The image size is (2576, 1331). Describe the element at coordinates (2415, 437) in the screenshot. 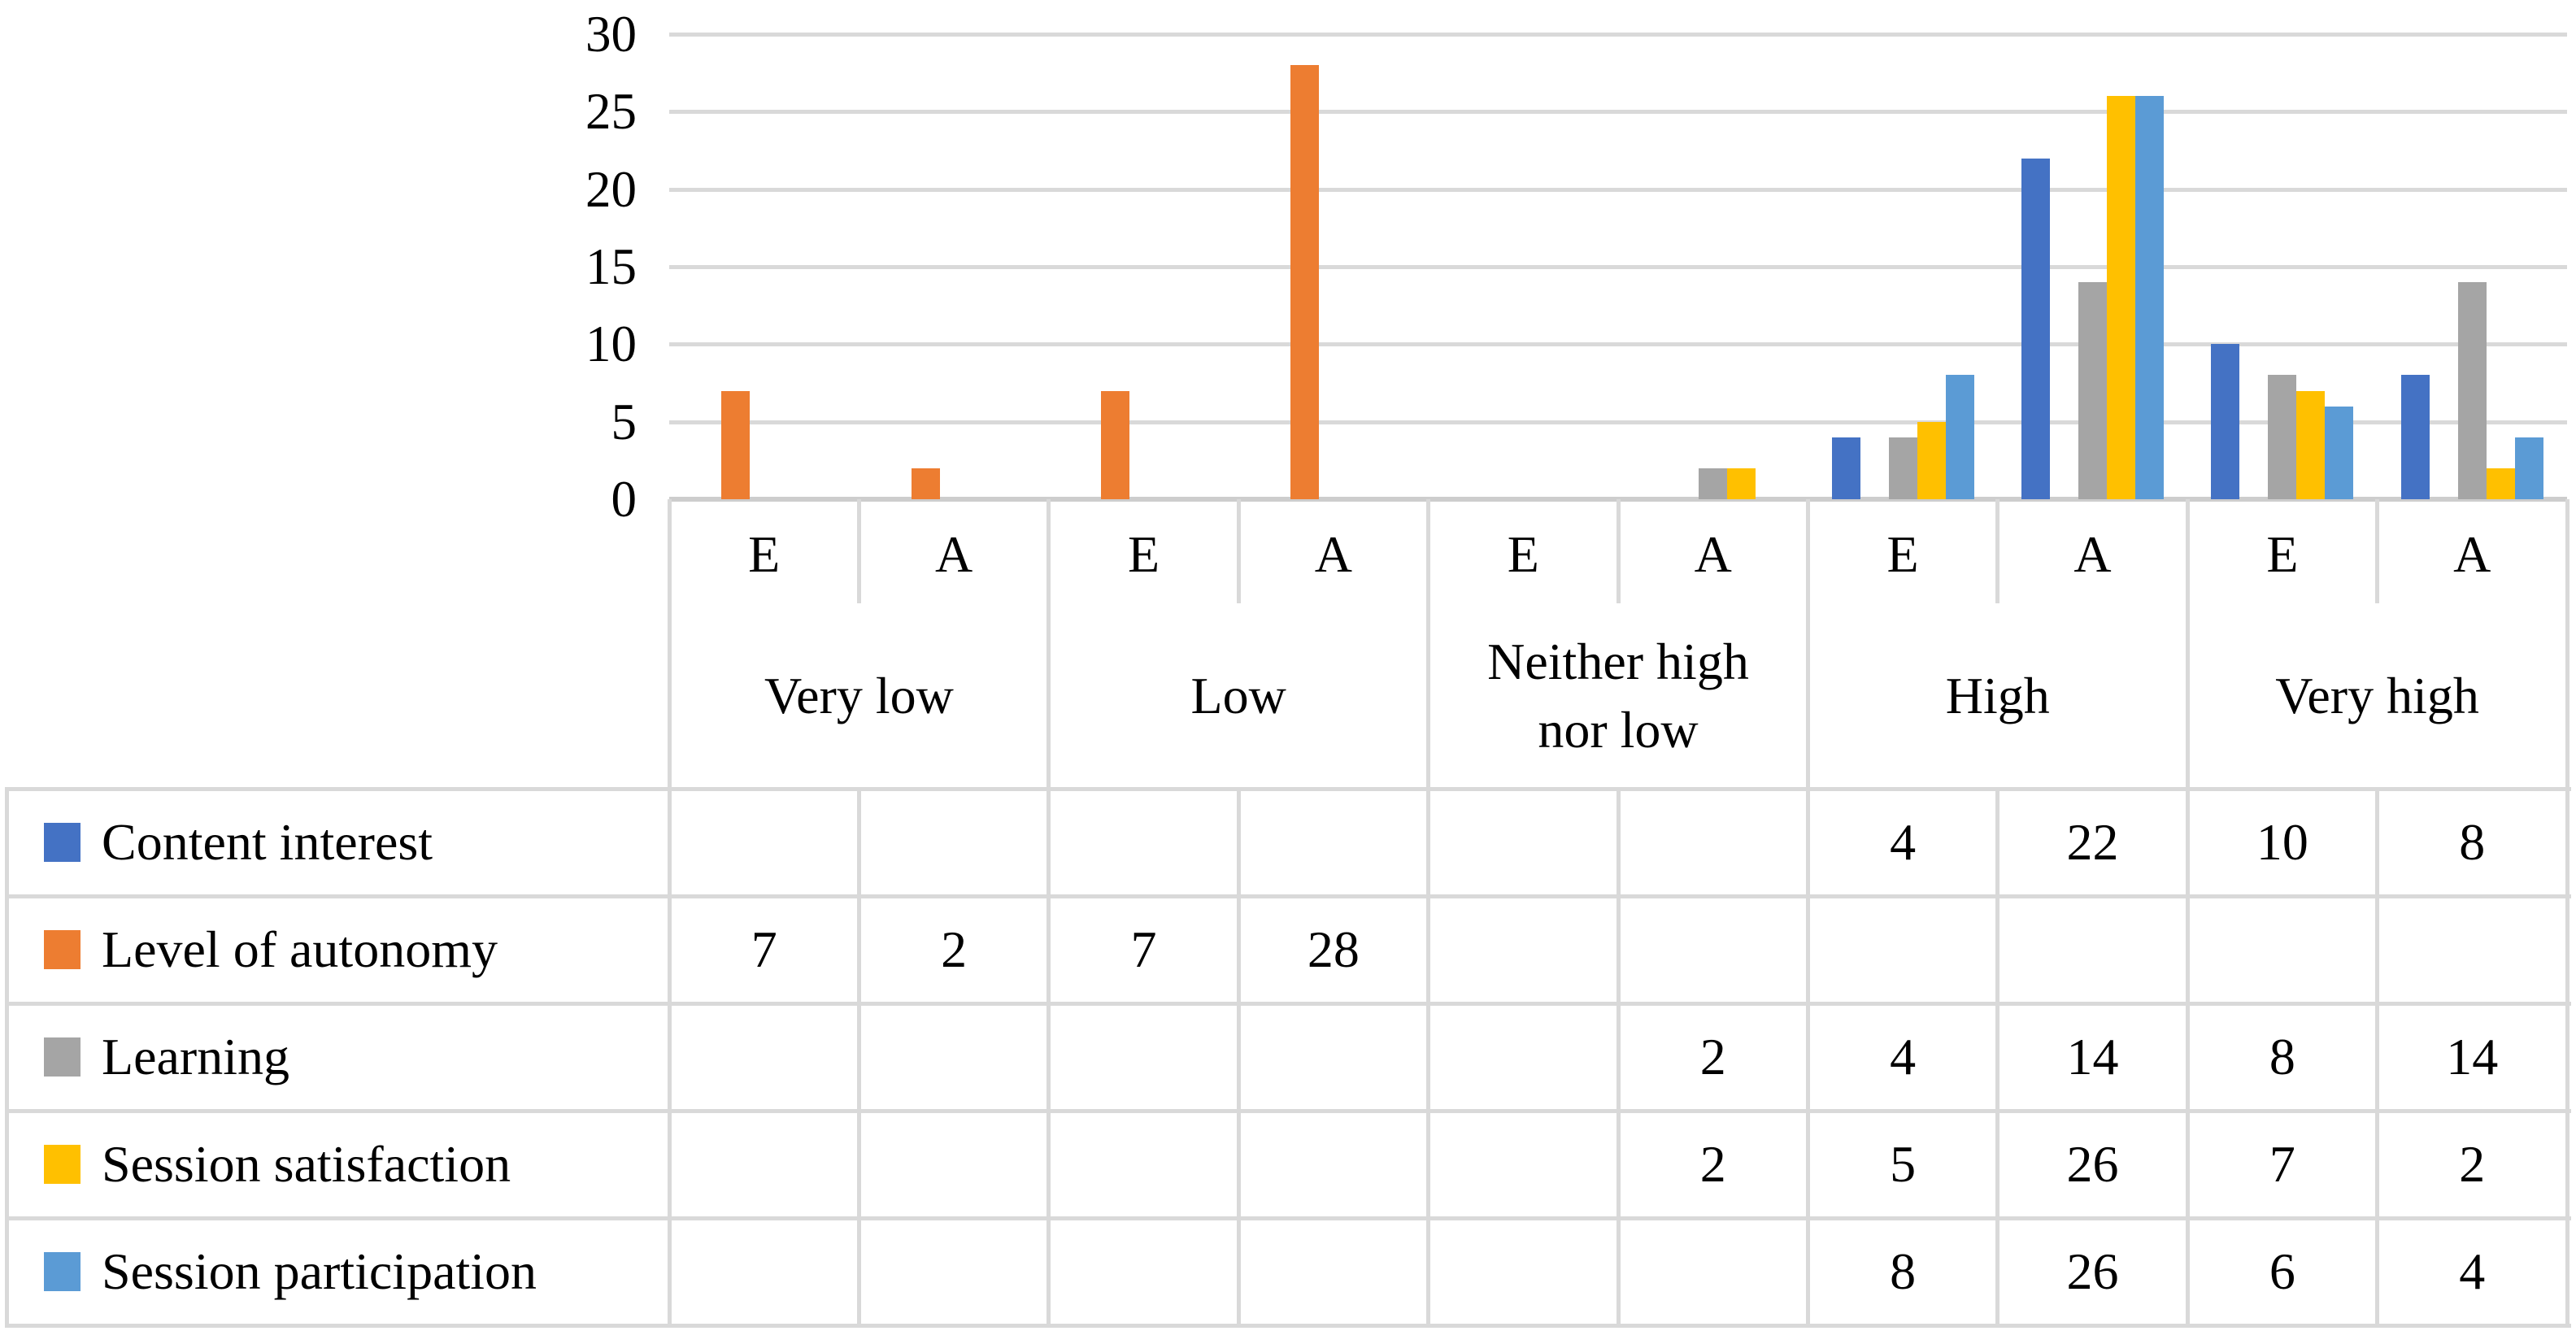

I see `bar-content-interest-very-high-a` at that location.